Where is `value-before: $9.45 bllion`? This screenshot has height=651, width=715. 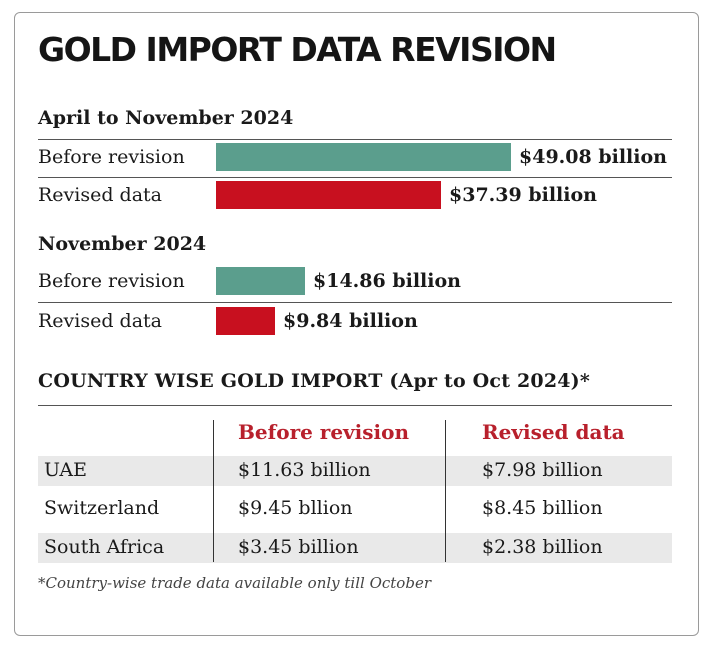
value-before: $9.45 bllion is located at coordinates (295, 508).